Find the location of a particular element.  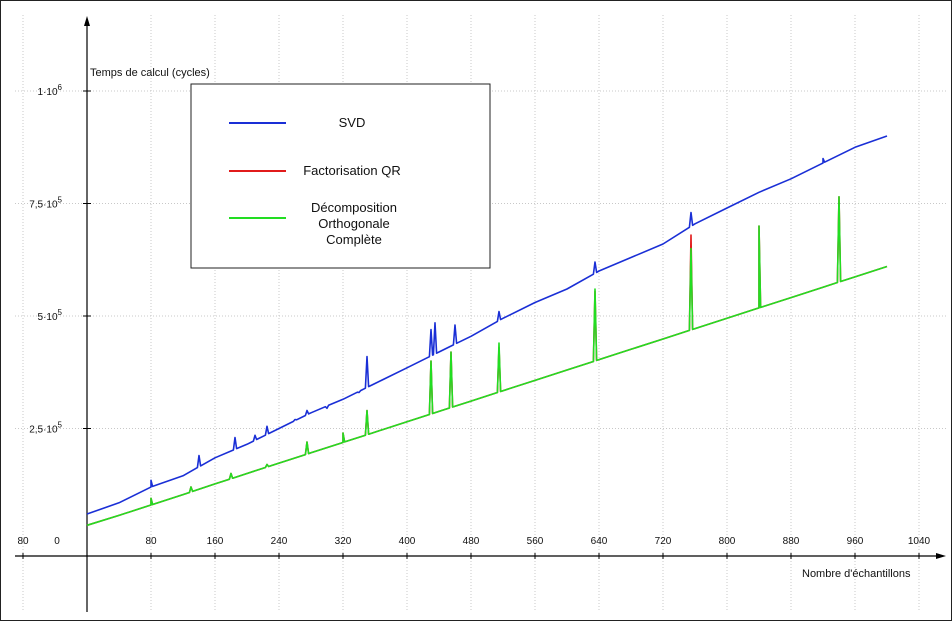

x-tick-label: 400 is located at coordinates (407, 541).